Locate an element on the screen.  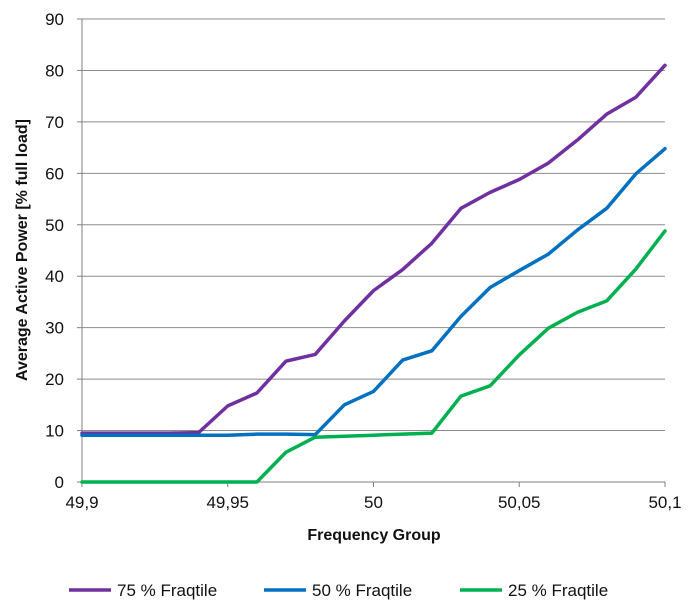
legend: 75 % Fraqtile 50 % Fraqtile 25 % Fraqtile is located at coordinates (338, 590).